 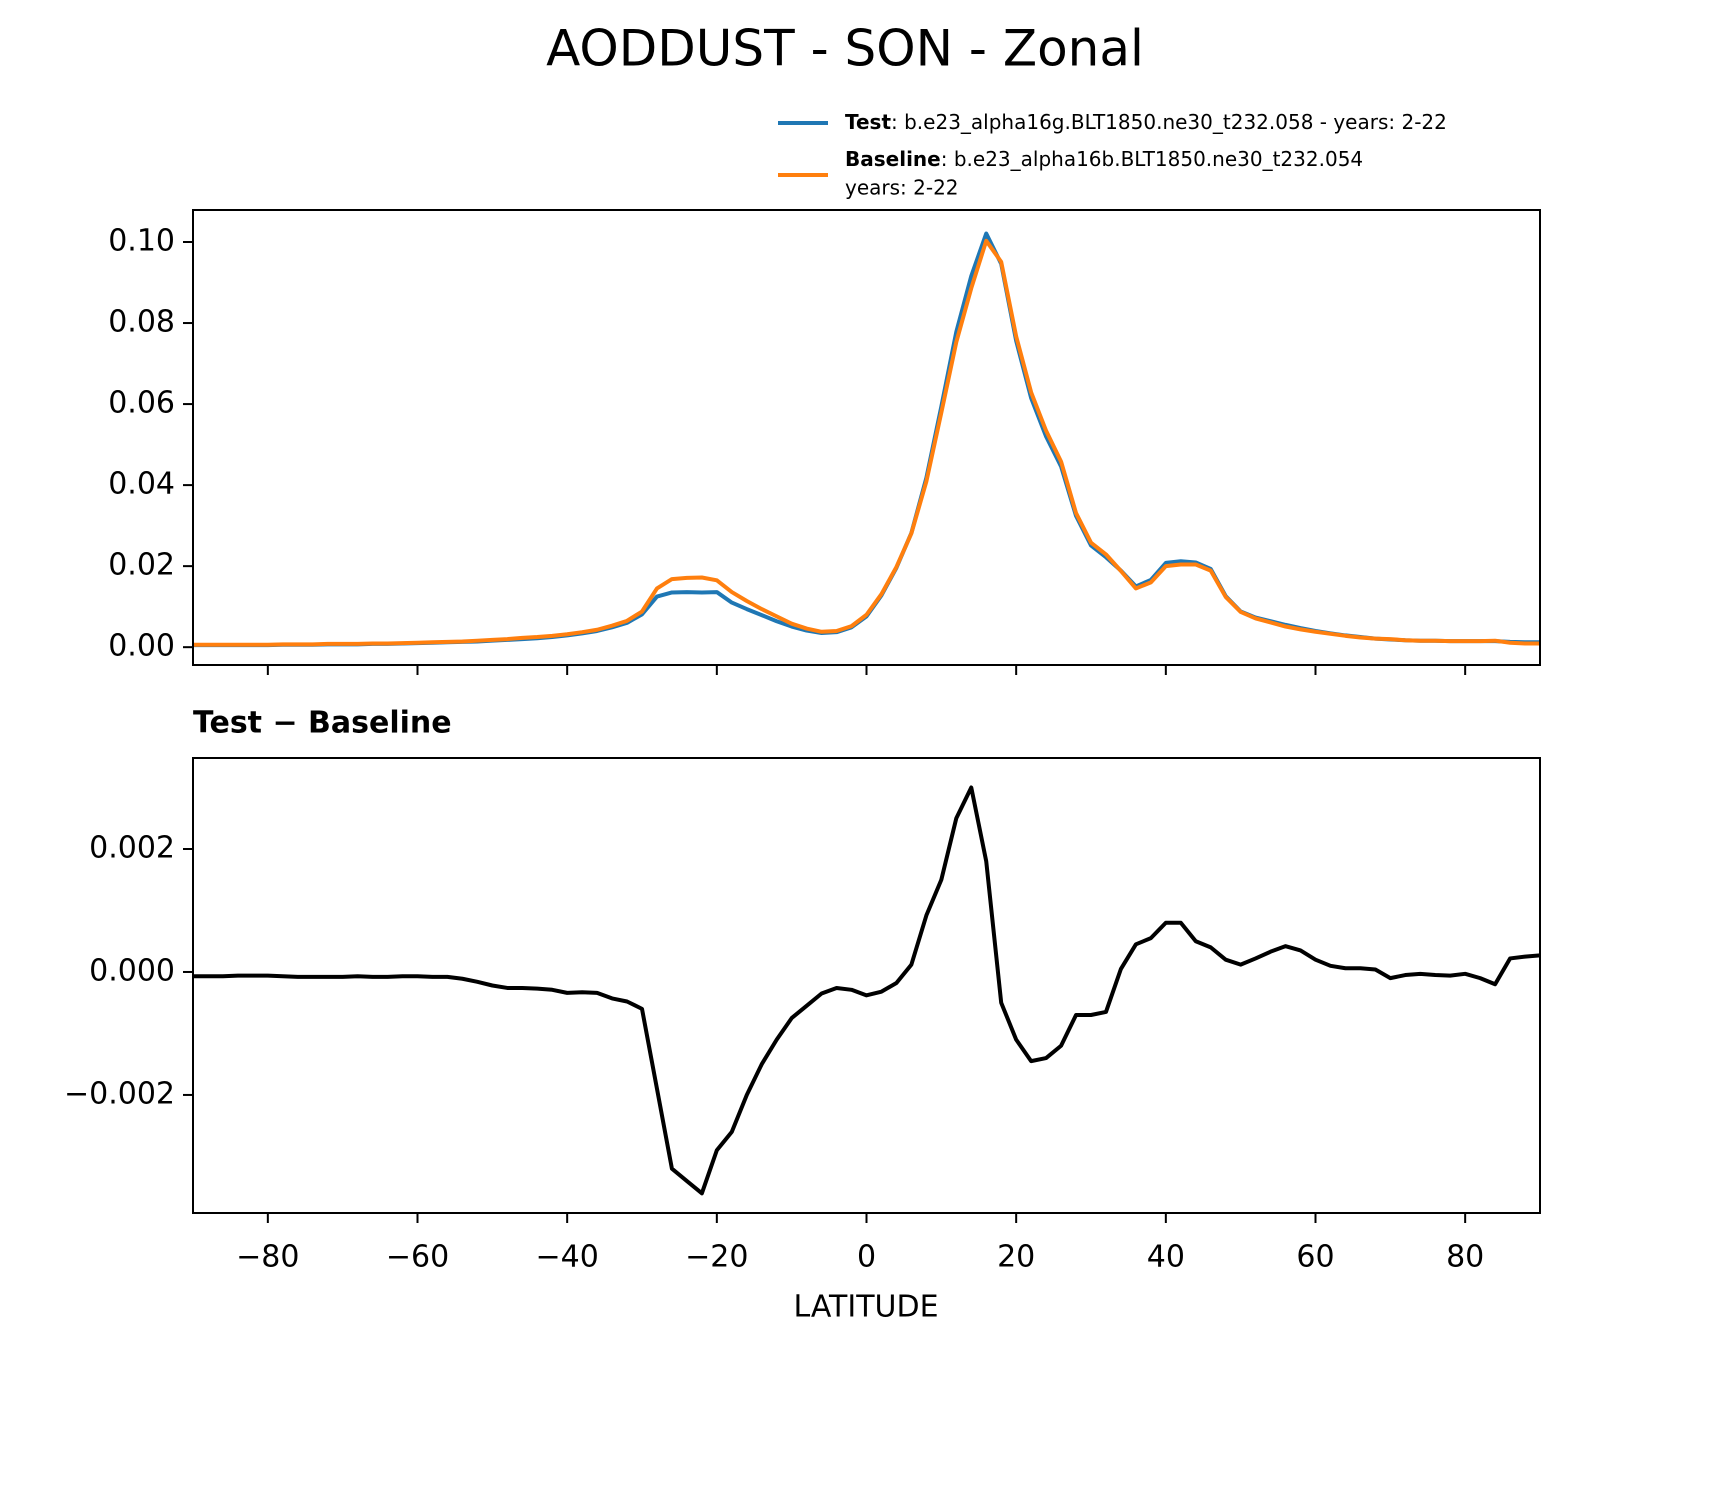 I want to click on x-tick-label: 0, so click(x=866, y=1257).